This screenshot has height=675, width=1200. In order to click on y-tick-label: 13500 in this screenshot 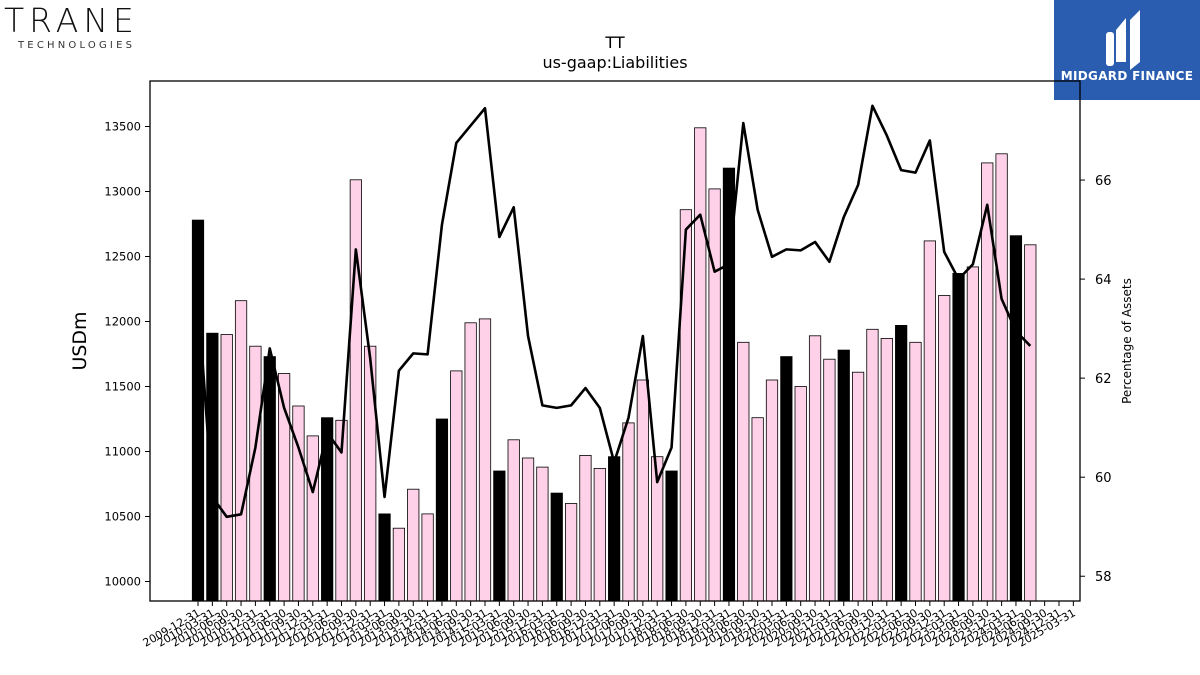, I will do `click(122, 127)`.